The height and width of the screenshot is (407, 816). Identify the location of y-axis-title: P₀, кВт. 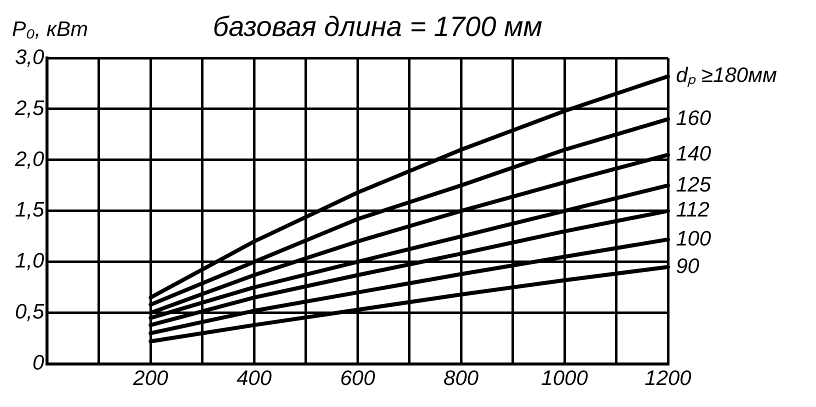
(50, 29).